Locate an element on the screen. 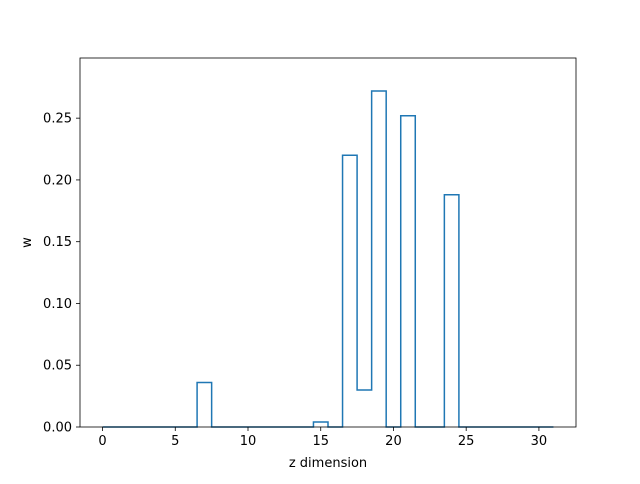 This screenshot has height=484, width=640. y-tick-label: 0.20 is located at coordinates (57, 180).